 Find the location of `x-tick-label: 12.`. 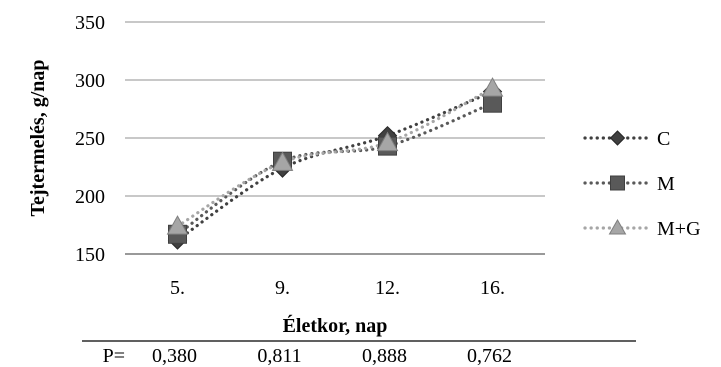

x-tick-label: 12. is located at coordinates (387, 288).